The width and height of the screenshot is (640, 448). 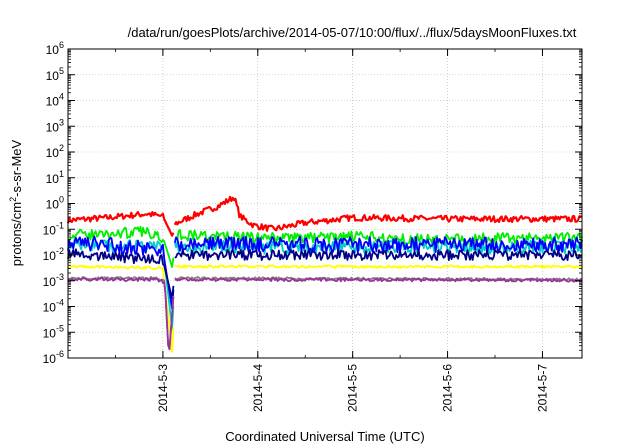 What do you see at coordinates (324, 436) in the screenshot?
I see `x-axis-label: Coordinated Universal Time (UTC)` at bounding box center [324, 436].